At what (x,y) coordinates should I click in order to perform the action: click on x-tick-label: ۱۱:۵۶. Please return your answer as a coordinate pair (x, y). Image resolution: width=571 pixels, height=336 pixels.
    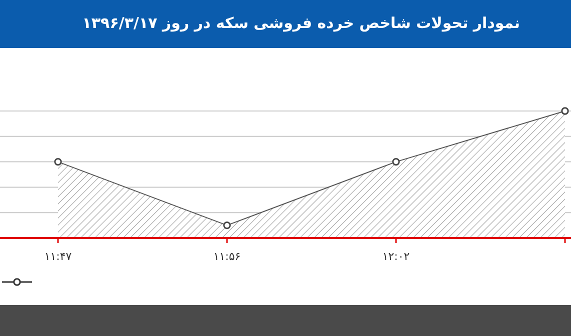
    Looking at the image, I should click on (227, 256).